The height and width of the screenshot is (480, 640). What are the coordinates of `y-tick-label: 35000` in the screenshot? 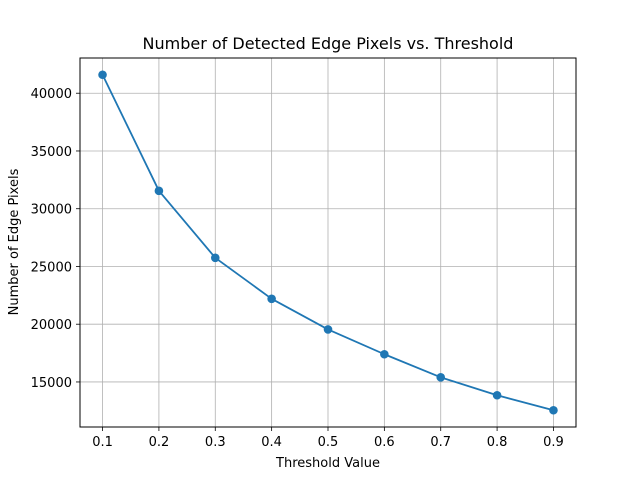 It's located at (51, 152).